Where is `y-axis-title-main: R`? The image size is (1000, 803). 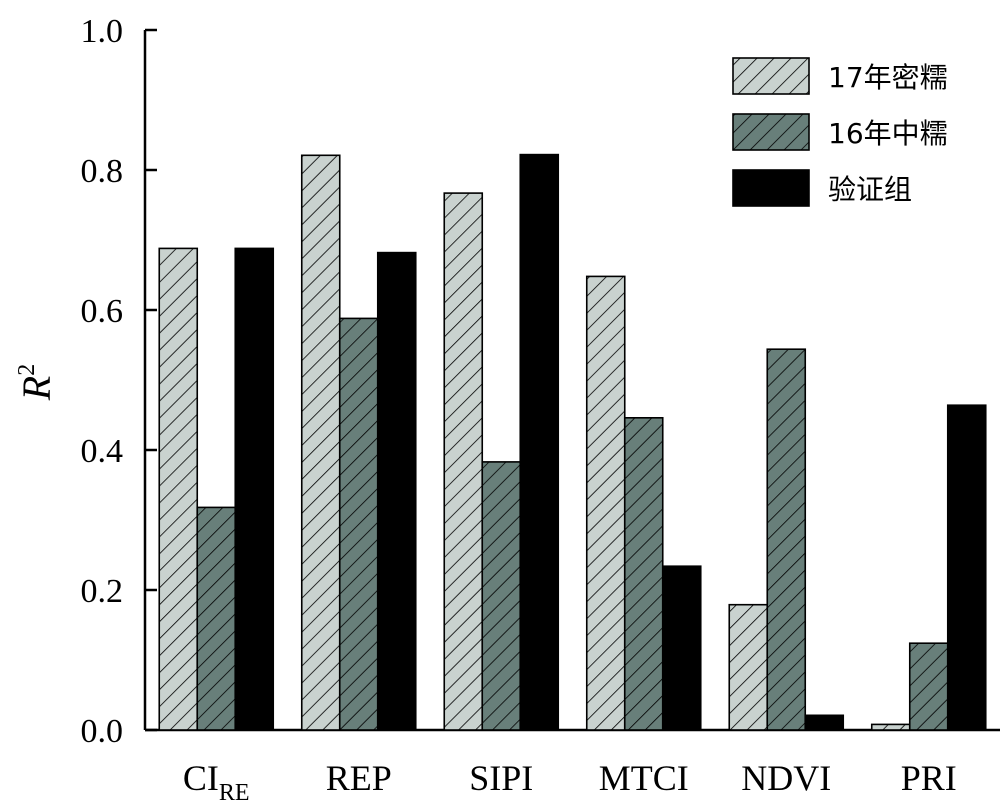
y-axis-title-main: R is located at coordinates (36, 388).